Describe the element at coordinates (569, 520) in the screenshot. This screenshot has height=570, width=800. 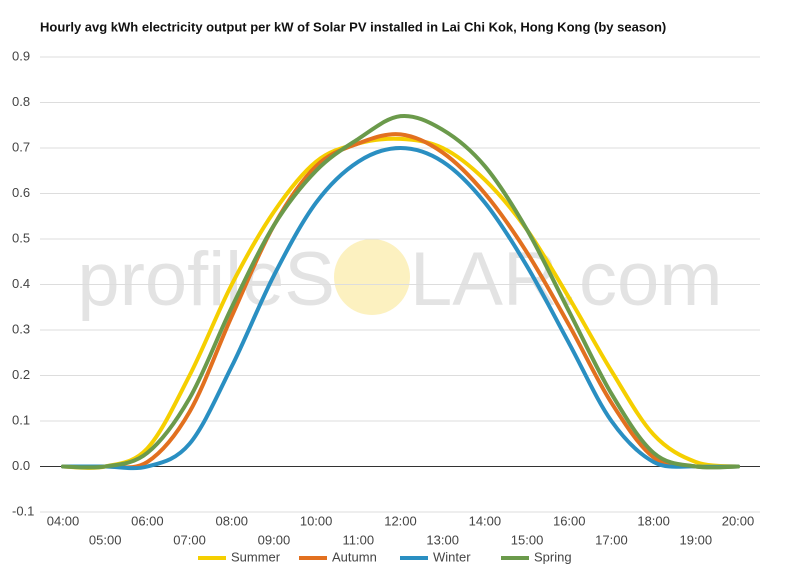
I see `x-tick-label: 16:00` at that location.